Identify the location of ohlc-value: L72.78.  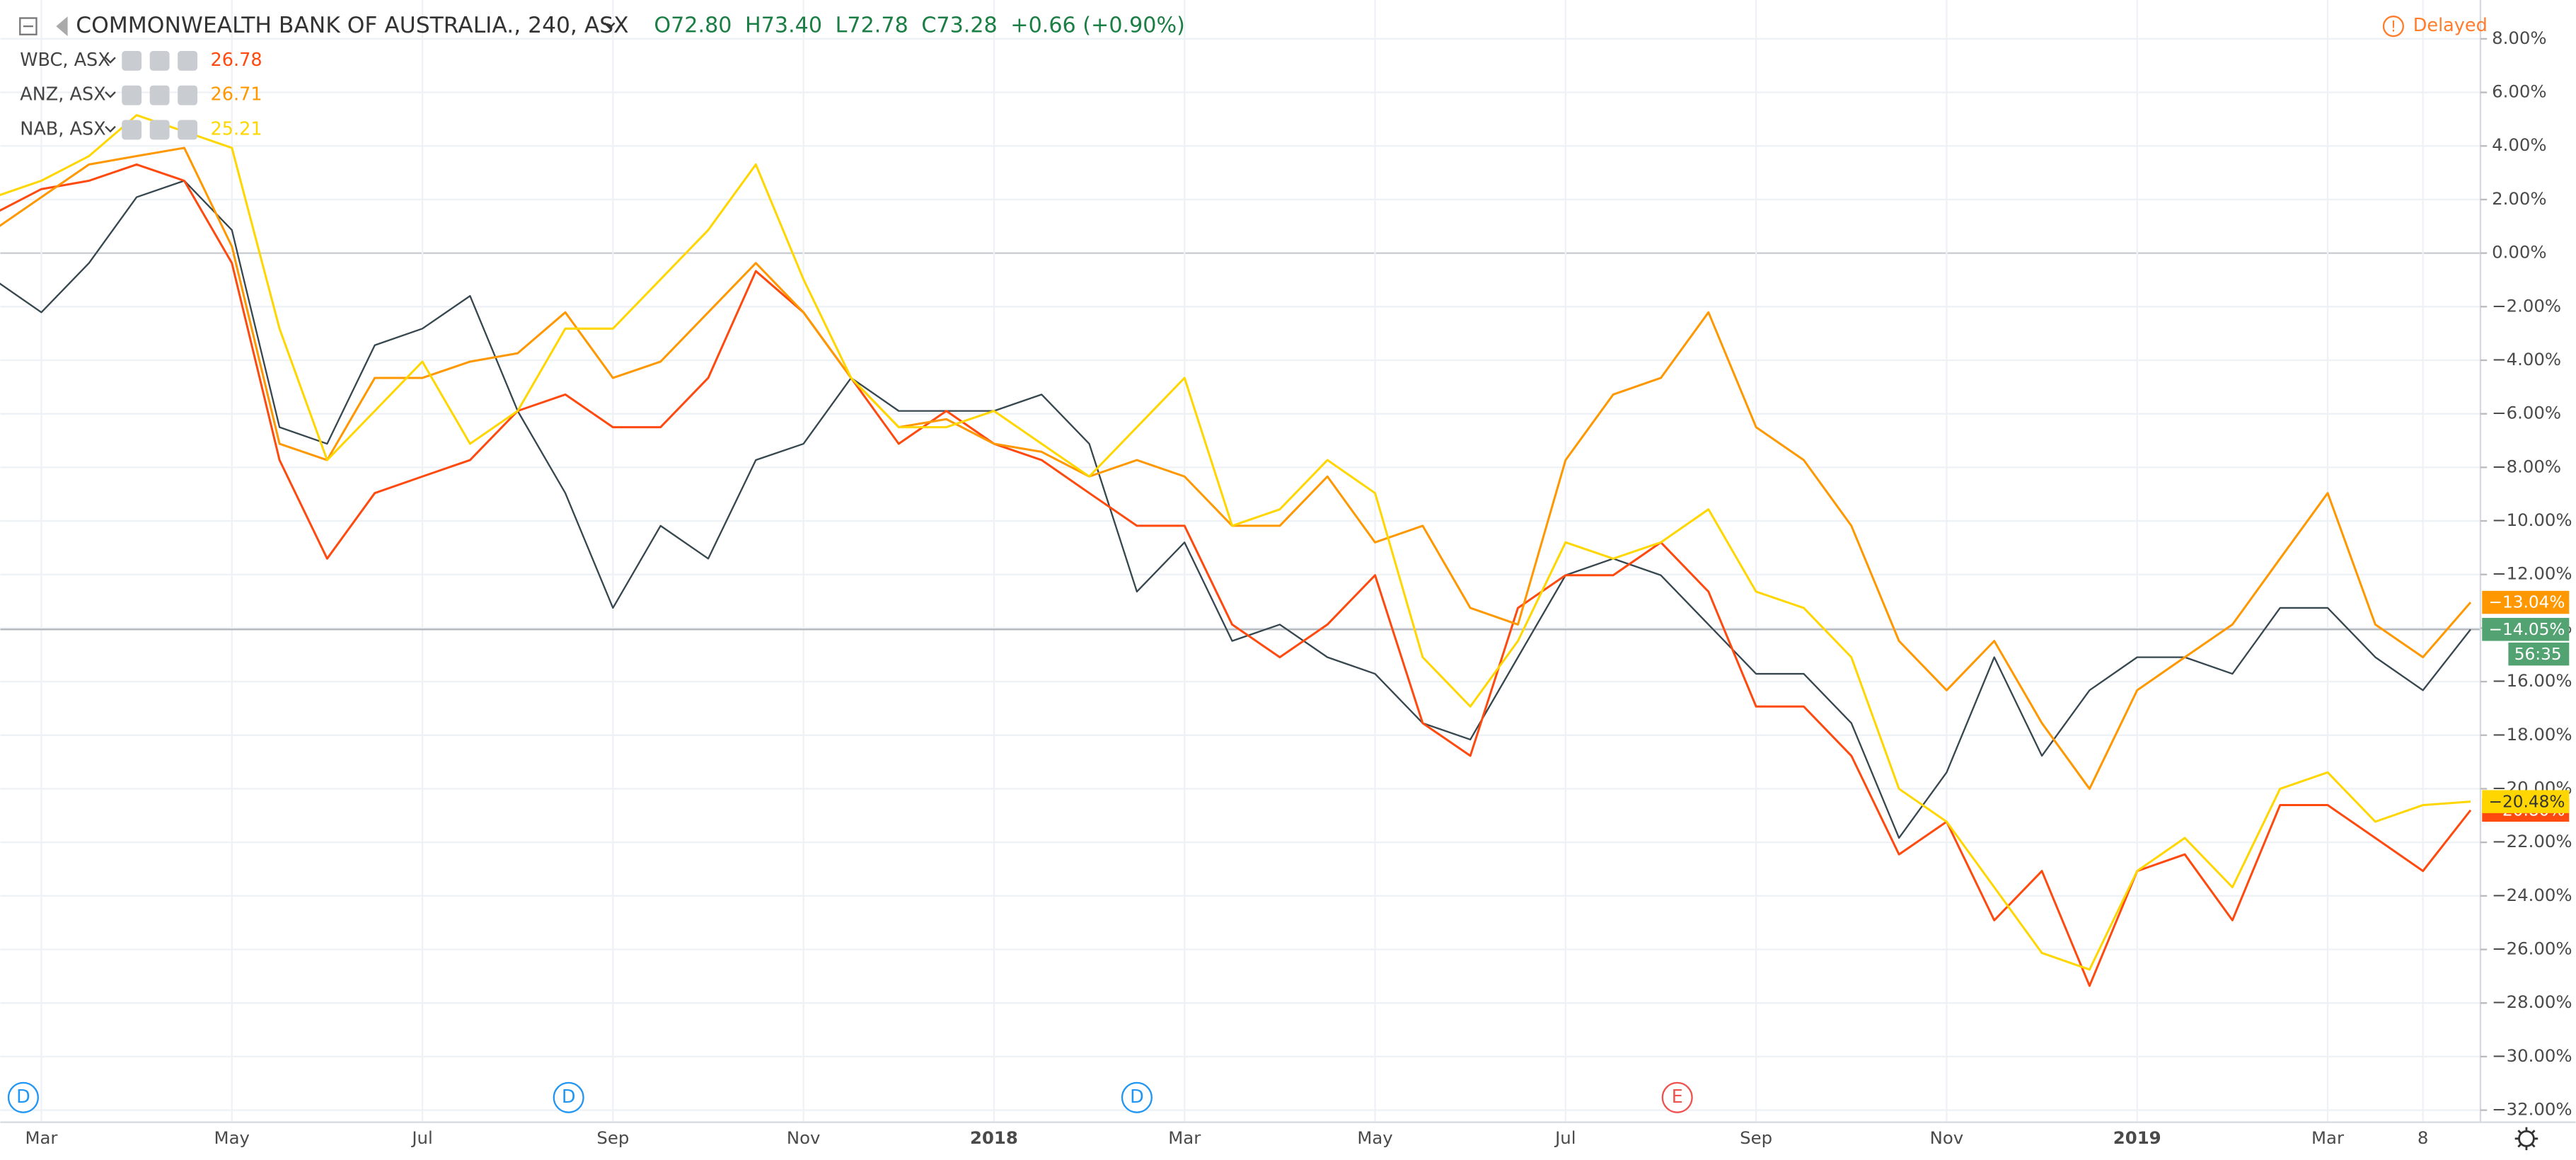
(872, 25).